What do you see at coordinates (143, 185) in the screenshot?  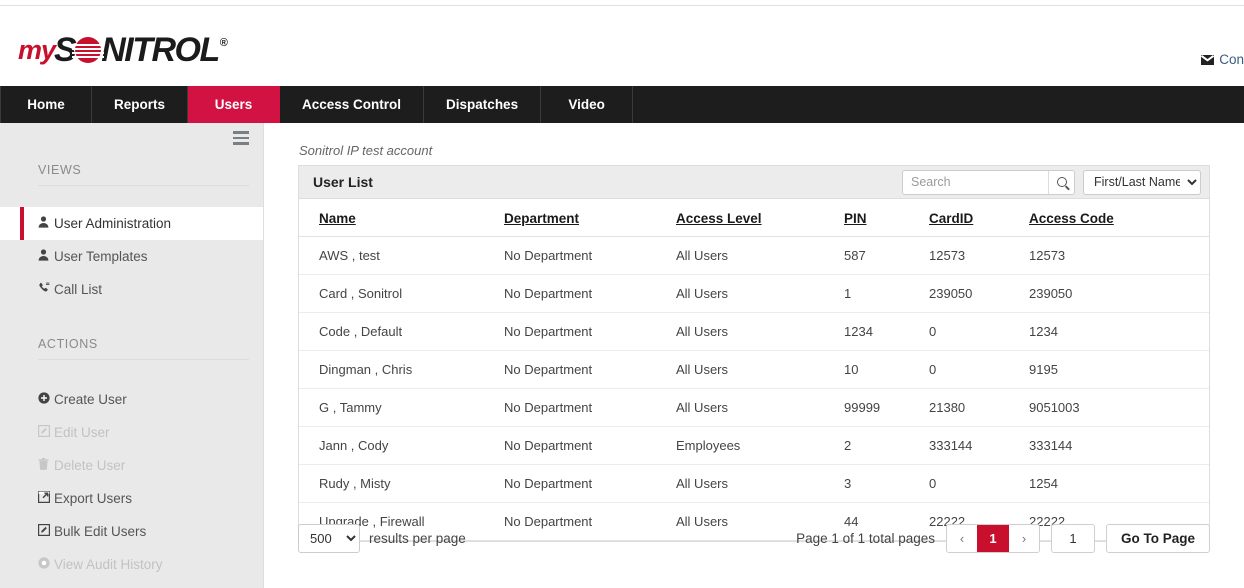 I see `sidebar-views-divider` at bounding box center [143, 185].